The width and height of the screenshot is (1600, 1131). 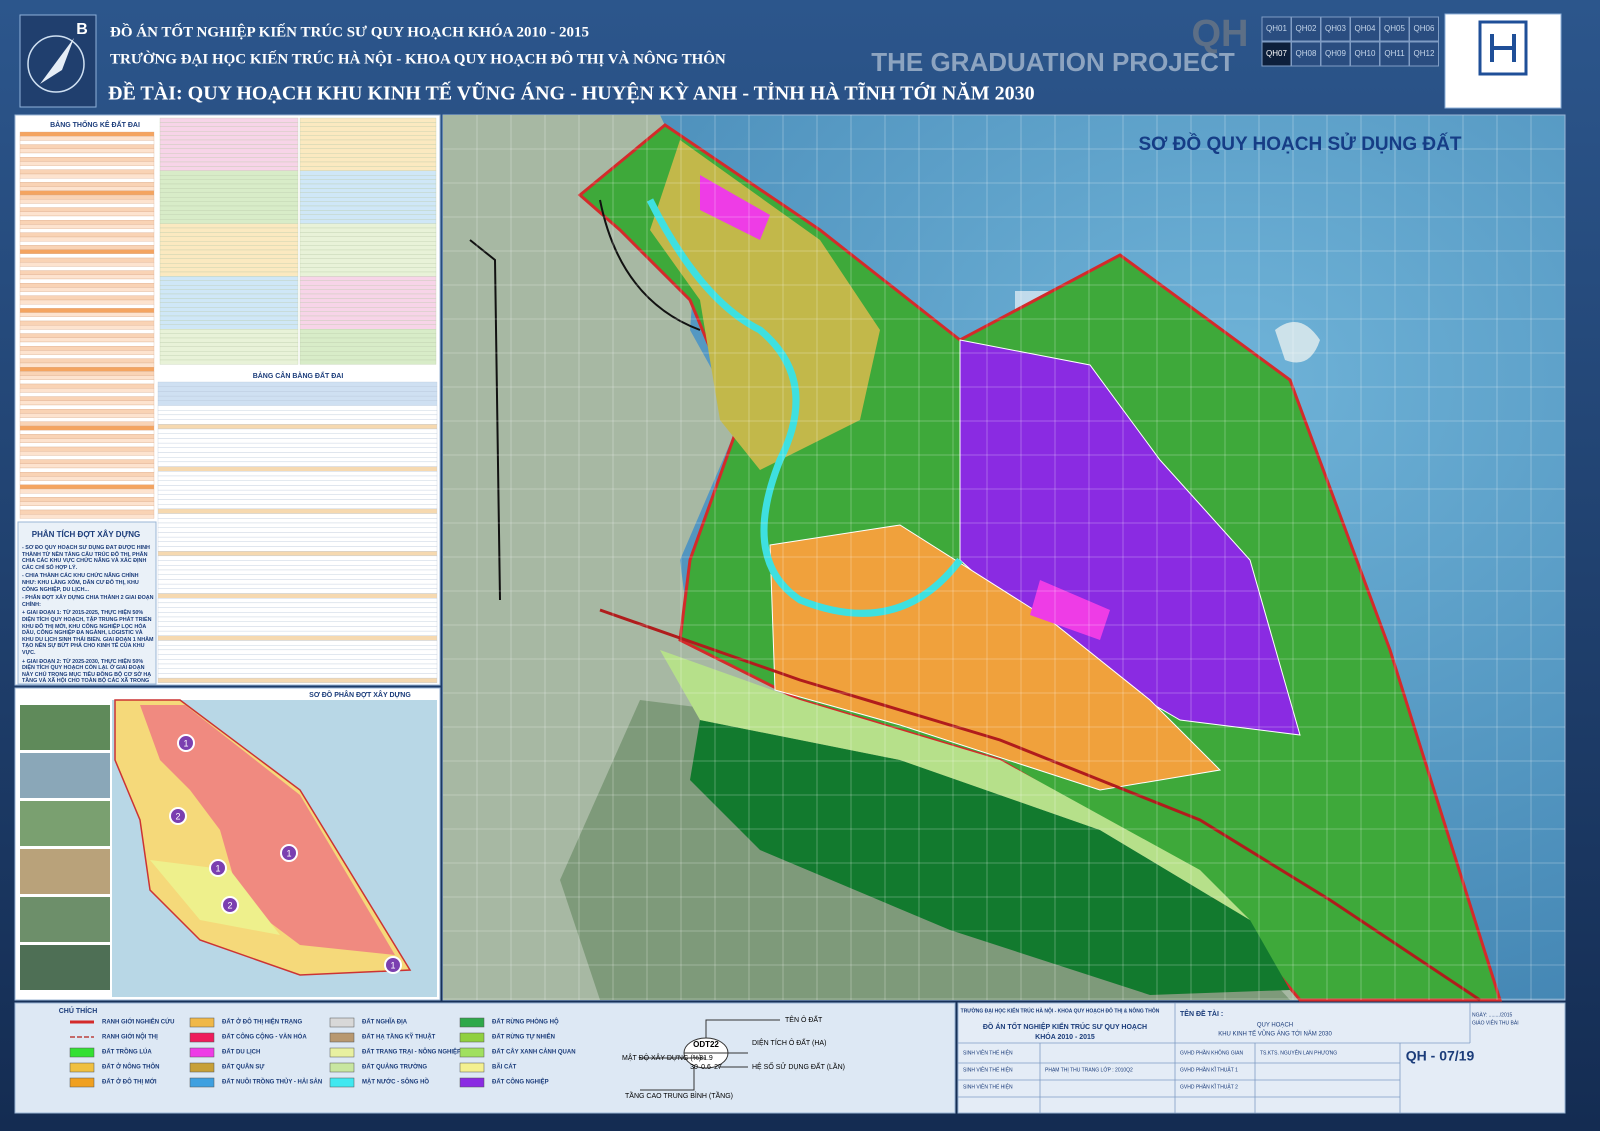 What do you see at coordinates (399, 1037) in the screenshot?
I see `legend-label: ĐẤT HẠ TẦNG KỸ THUẬT` at bounding box center [399, 1037].